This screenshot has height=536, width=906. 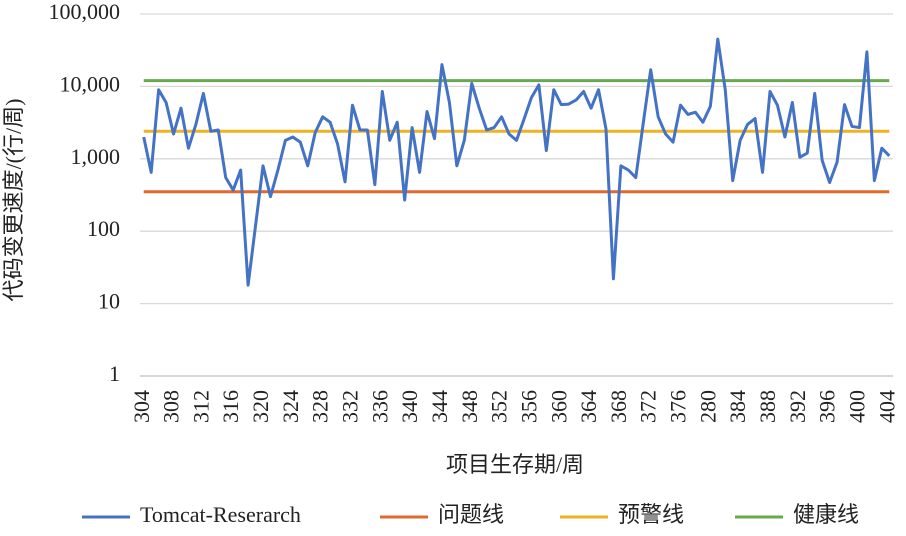 I want to click on x-tick-label: 332, so click(x=350, y=406).